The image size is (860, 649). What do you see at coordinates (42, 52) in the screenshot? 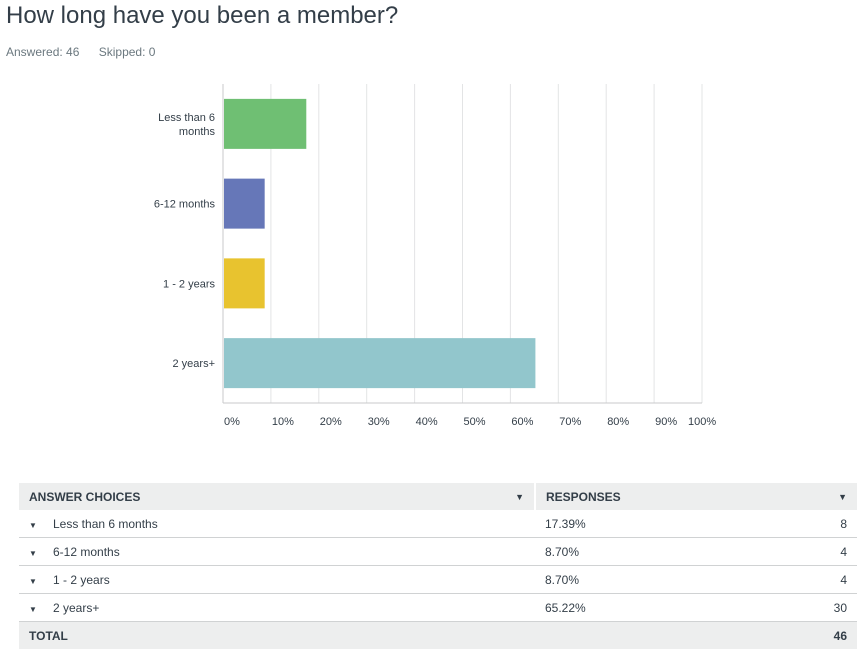
I see `answered-count: Answered: 46` at bounding box center [42, 52].